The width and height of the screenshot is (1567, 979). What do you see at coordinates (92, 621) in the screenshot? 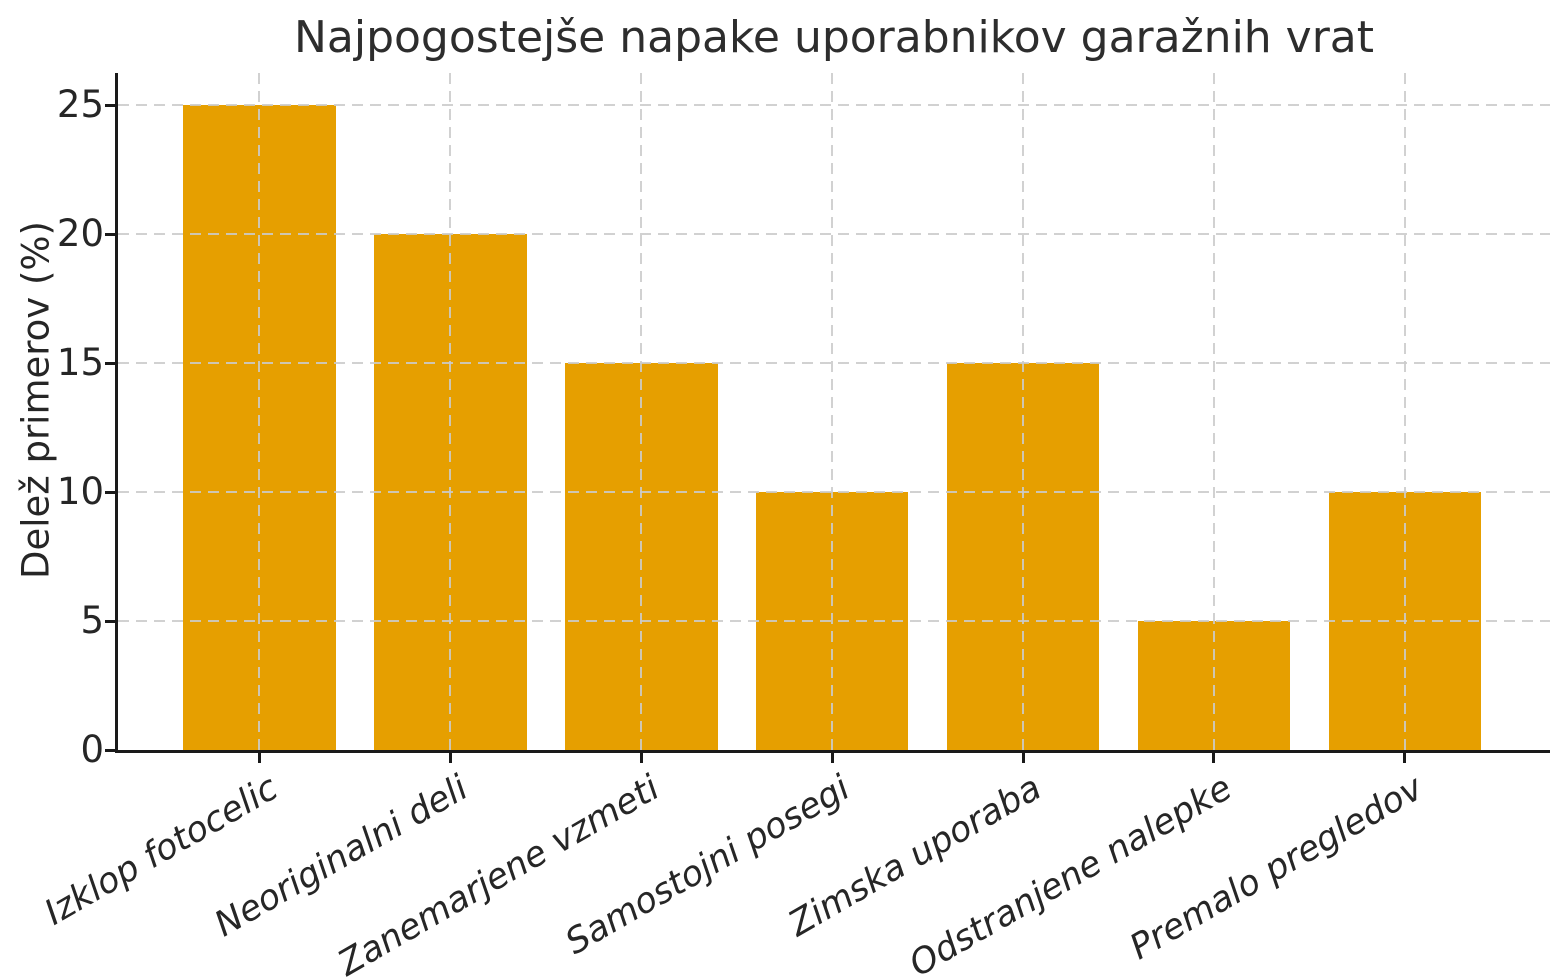
I see `y-tick-label: 5` at bounding box center [92, 621].